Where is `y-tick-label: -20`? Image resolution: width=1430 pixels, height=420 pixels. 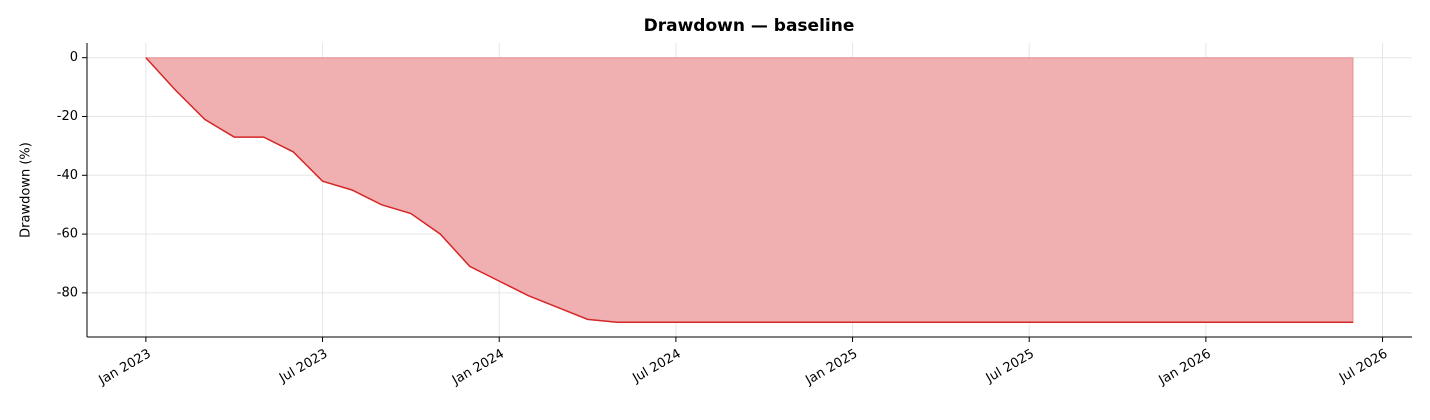
y-tick-label: -20 is located at coordinates (67, 116).